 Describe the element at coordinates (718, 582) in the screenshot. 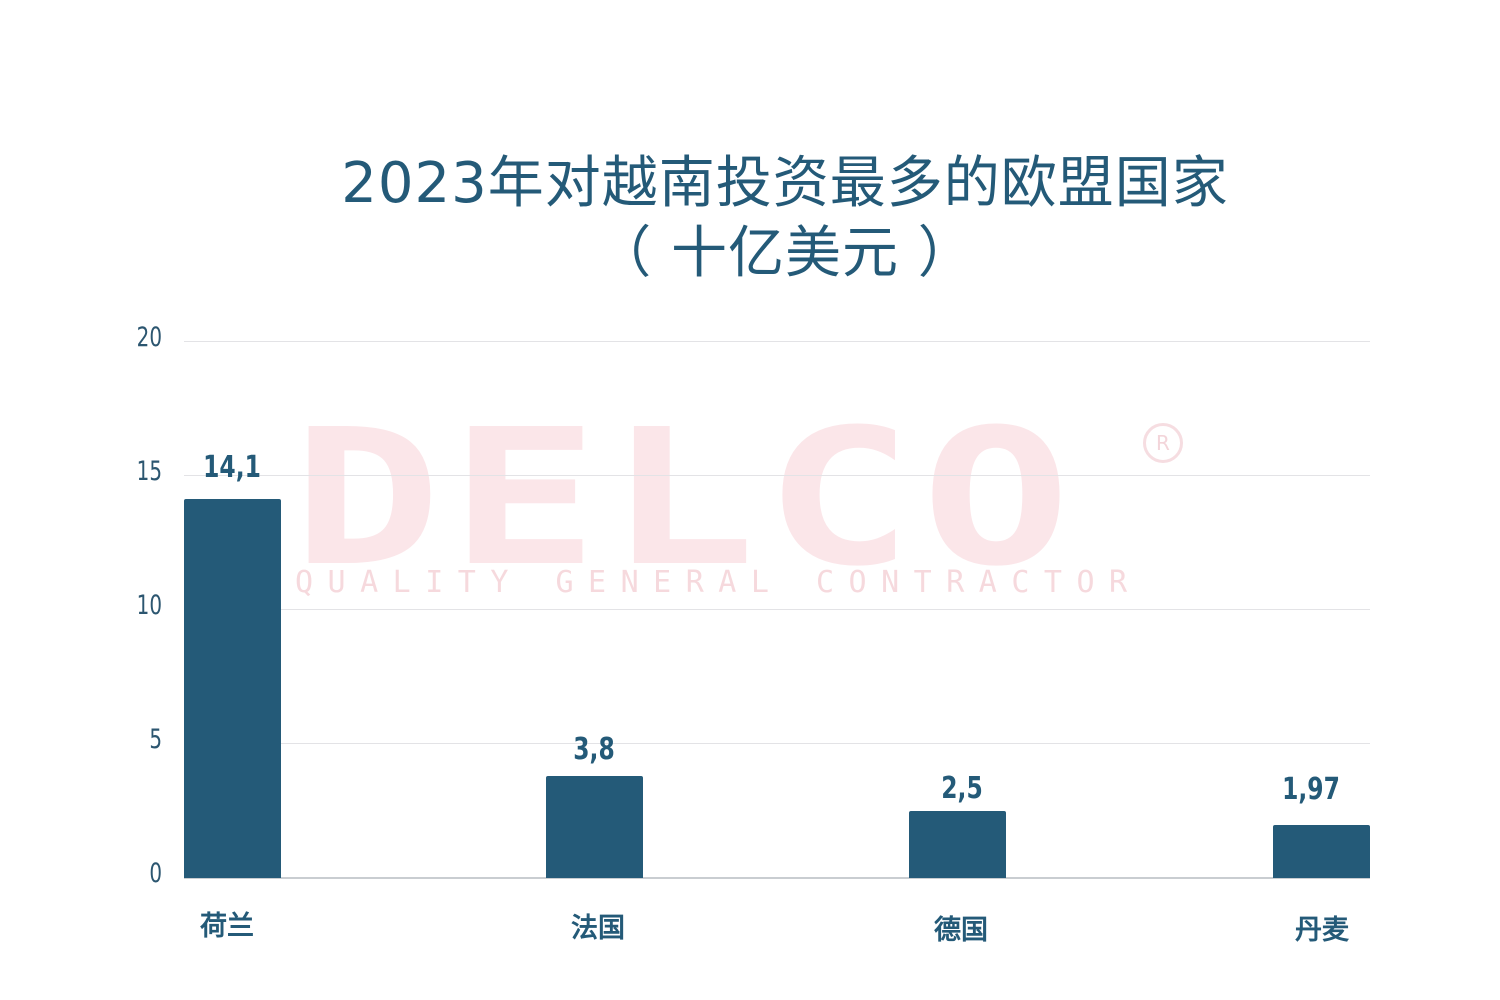

I see `watermark-tagline: QUALITY GENERAL CONTRACTOR` at that location.